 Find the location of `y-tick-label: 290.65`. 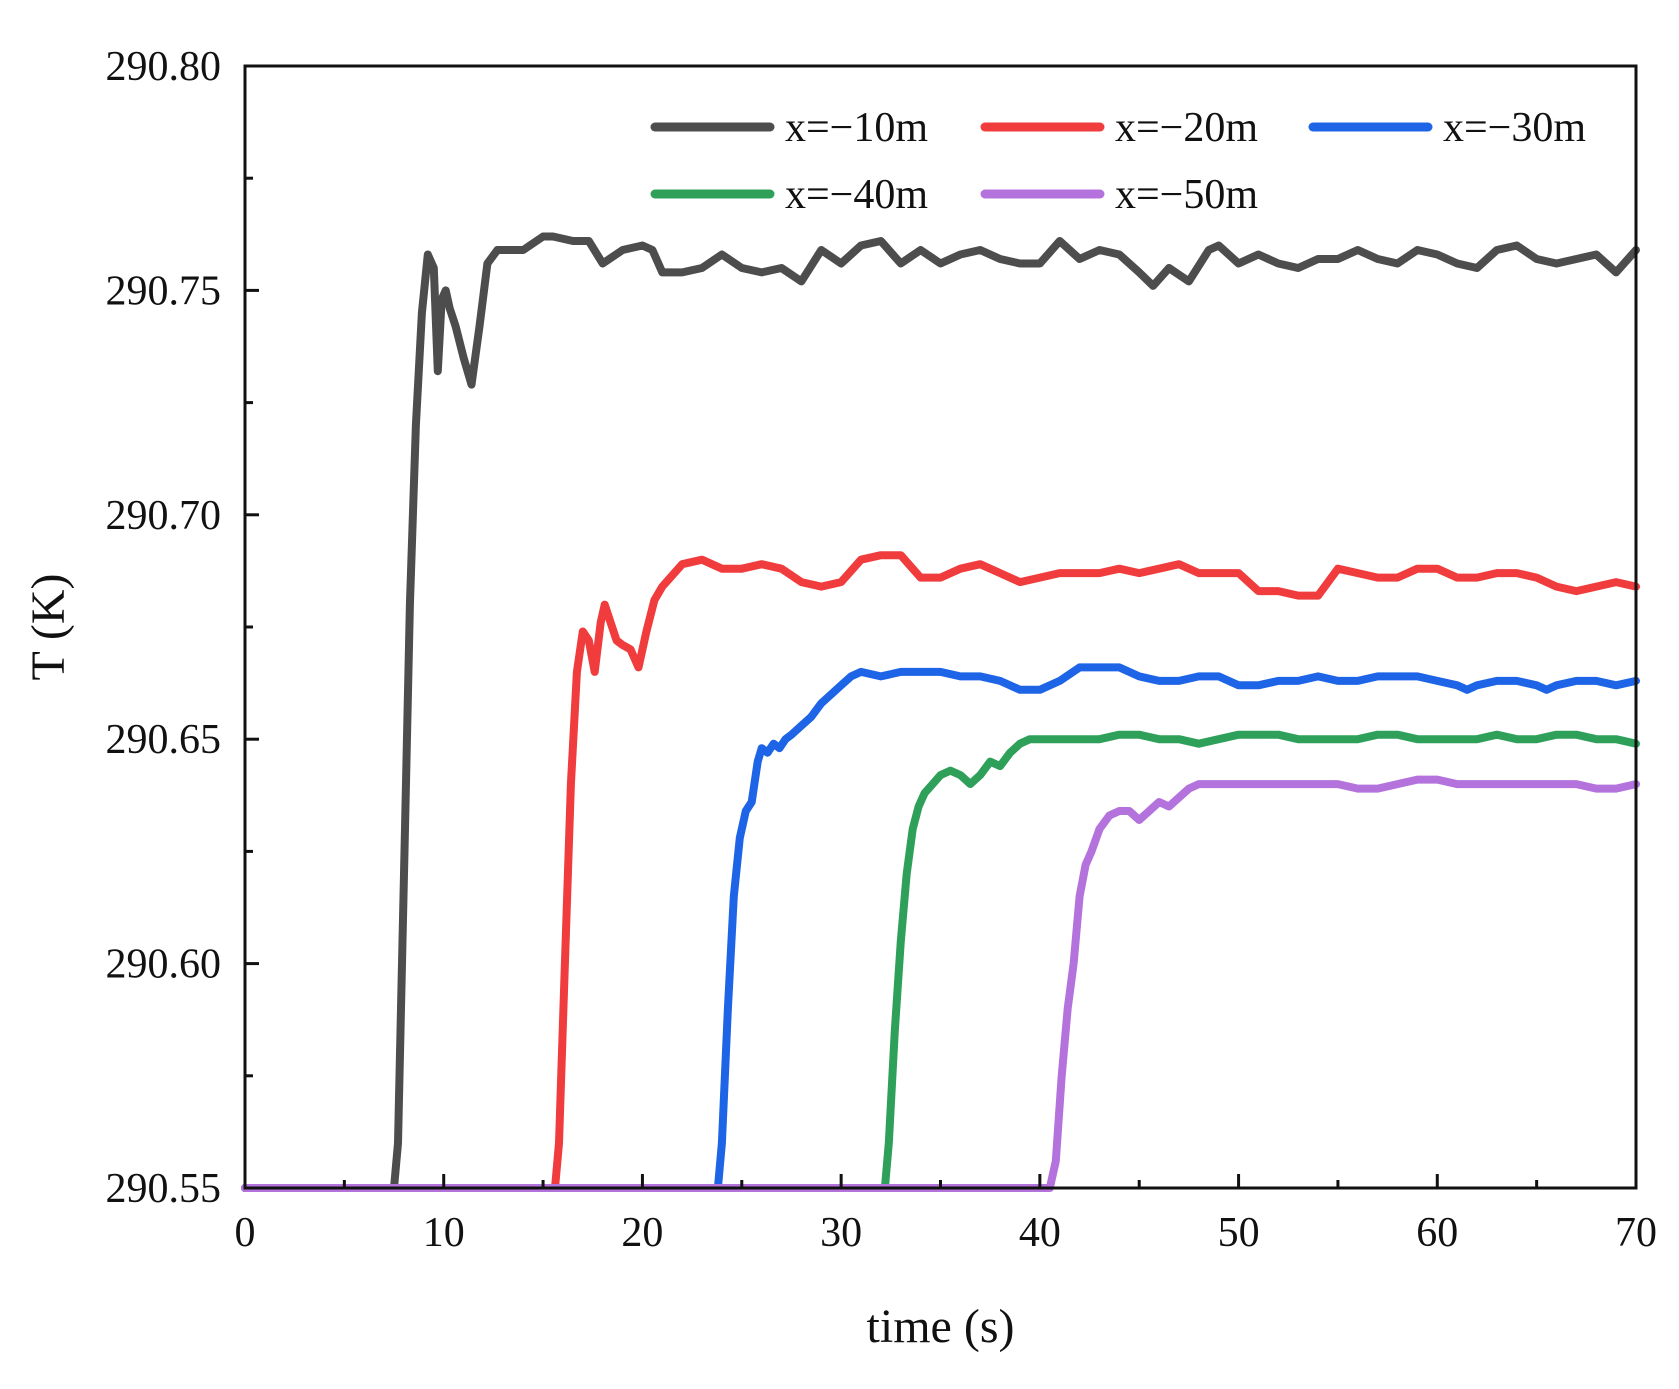

y-tick-label: 290.65 is located at coordinates (164, 740).